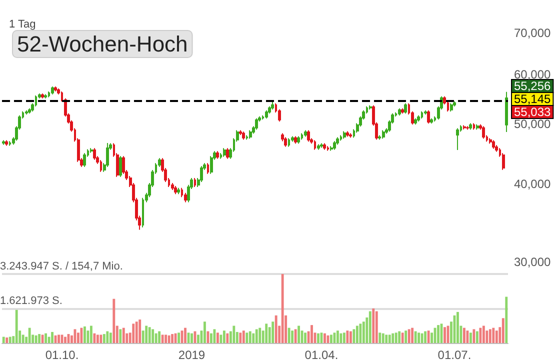 The width and height of the screenshot is (560, 363). I want to click on text: 55,256, so click(533, 86).